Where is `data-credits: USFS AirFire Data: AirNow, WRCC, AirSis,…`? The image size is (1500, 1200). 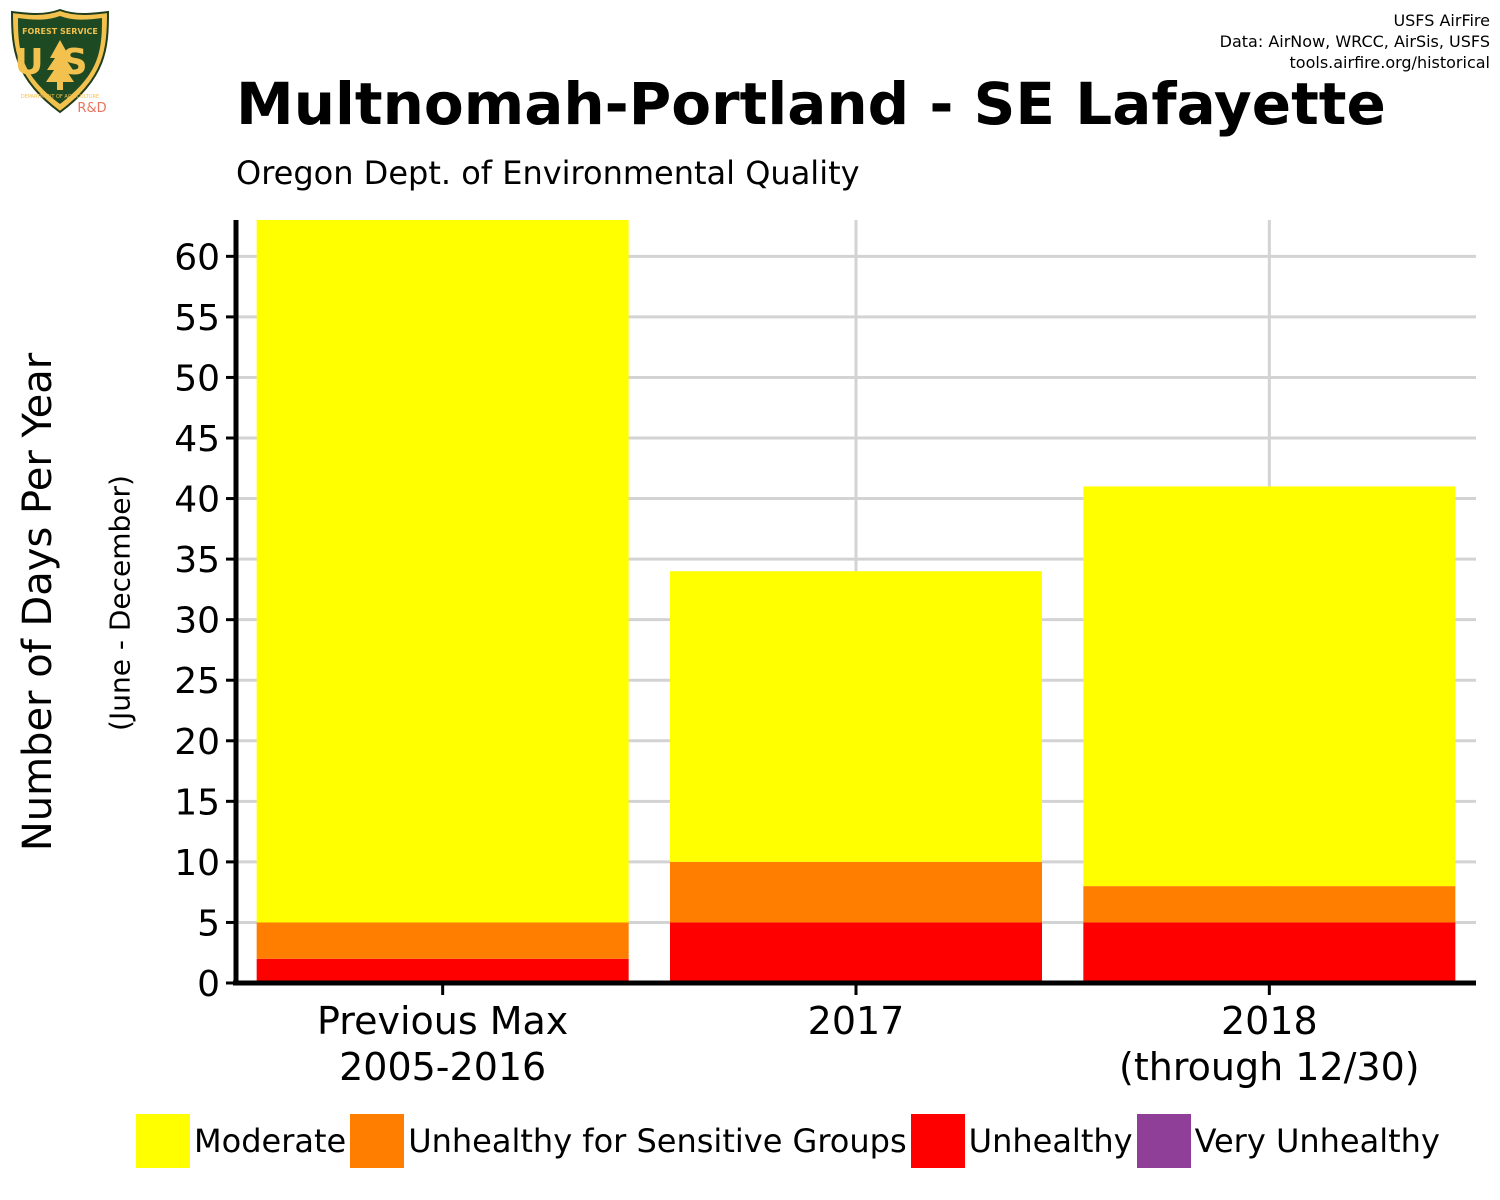
data-credits: USFS AirFire Data: AirNow, WRCC, AirSis,… is located at coordinates (1355, 41).